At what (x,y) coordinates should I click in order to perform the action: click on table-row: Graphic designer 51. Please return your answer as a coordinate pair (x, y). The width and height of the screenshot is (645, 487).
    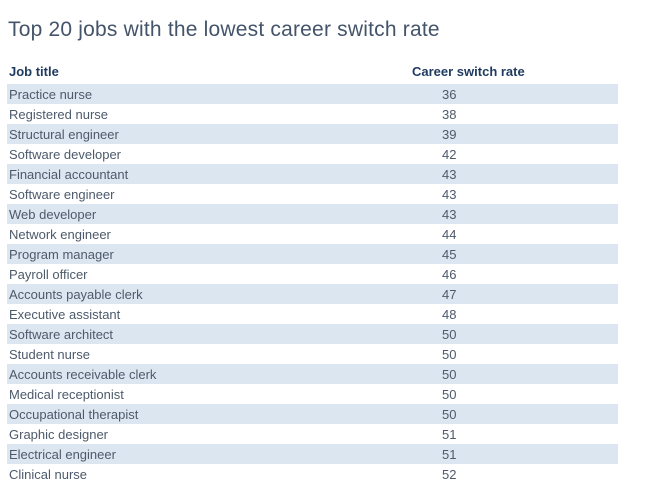
    Looking at the image, I should click on (312, 434).